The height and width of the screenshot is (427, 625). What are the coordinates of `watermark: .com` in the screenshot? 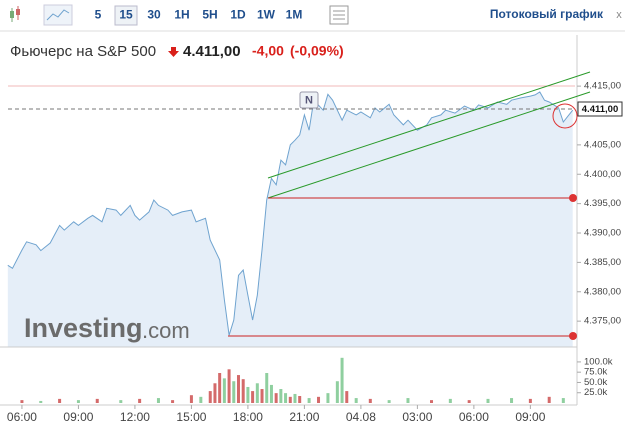 It's located at (166, 330).